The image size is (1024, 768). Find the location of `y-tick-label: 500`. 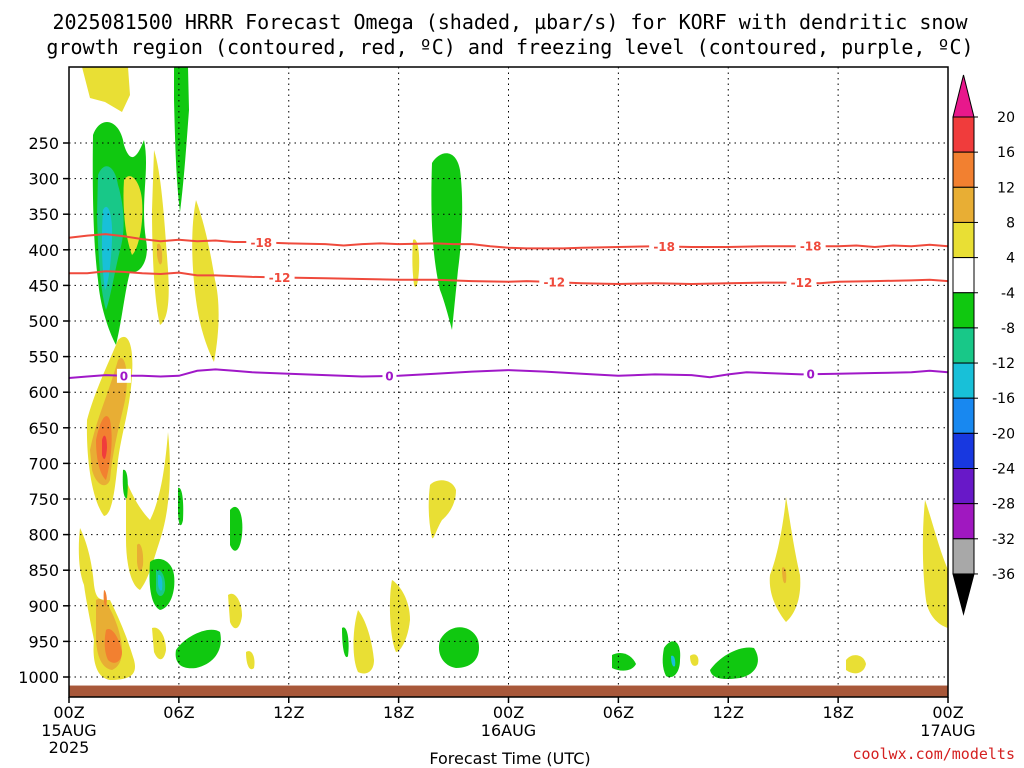

y-tick-label: 500 is located at coordinates (43, 321).